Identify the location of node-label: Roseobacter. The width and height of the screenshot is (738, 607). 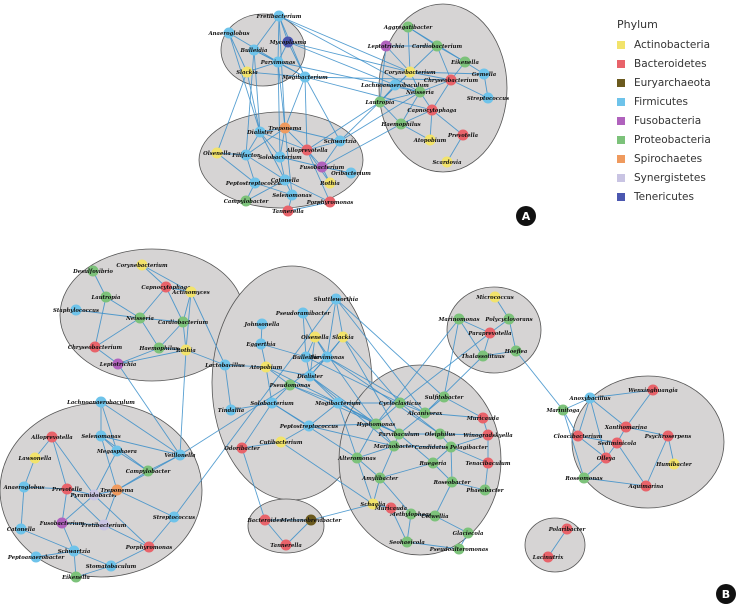
(452, 483).